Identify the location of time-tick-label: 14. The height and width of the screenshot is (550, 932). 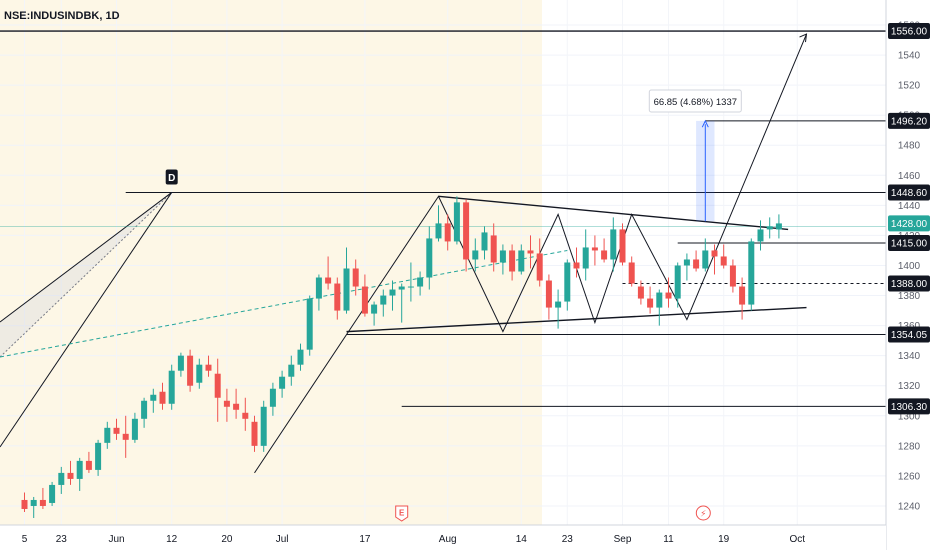
(522, 539).